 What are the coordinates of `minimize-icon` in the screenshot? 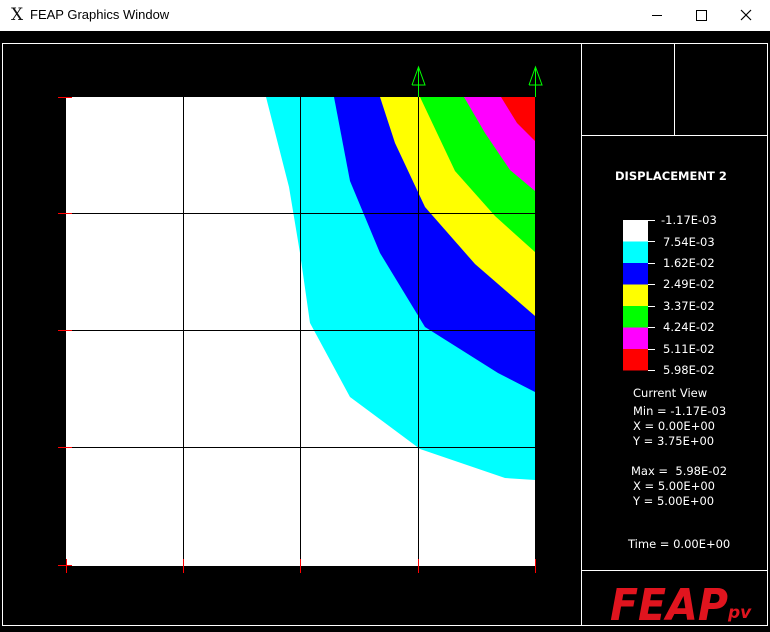 It's located at (657, 15).